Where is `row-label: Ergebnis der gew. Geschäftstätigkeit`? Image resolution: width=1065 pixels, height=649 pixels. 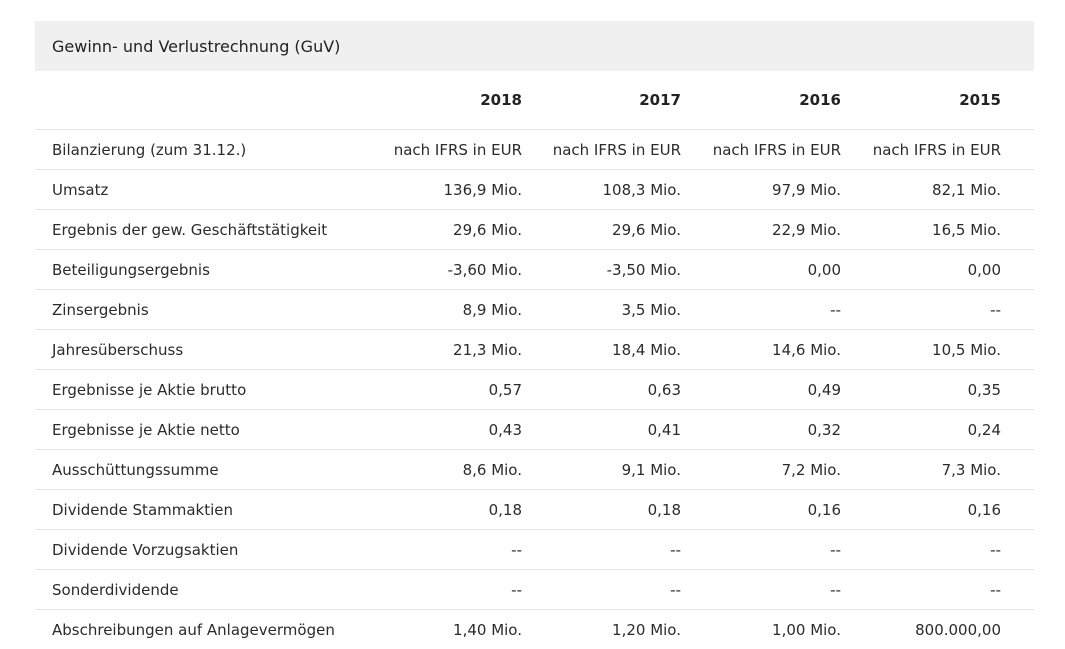 row-label: Ergebnis der gew. Geschäftstätigkeit is located at coordinates (200, 230).